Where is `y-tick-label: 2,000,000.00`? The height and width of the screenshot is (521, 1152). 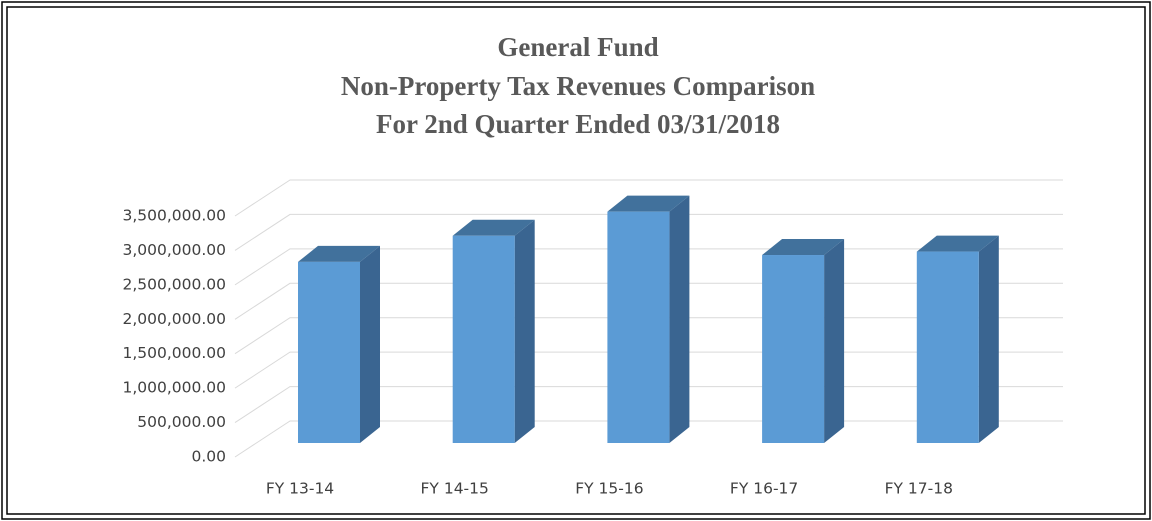 y-tick-label: 2,000,000.00 is located at coordinates (174, 319).